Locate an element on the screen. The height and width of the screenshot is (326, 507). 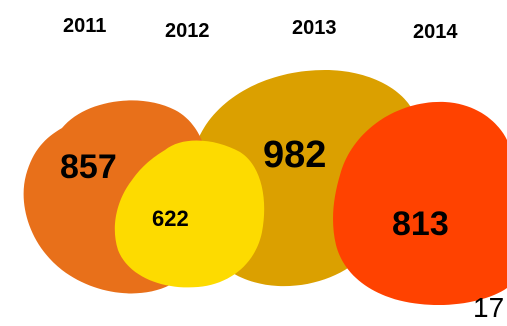
year-label-2013: 2013 is located at coordinates (314, 28).